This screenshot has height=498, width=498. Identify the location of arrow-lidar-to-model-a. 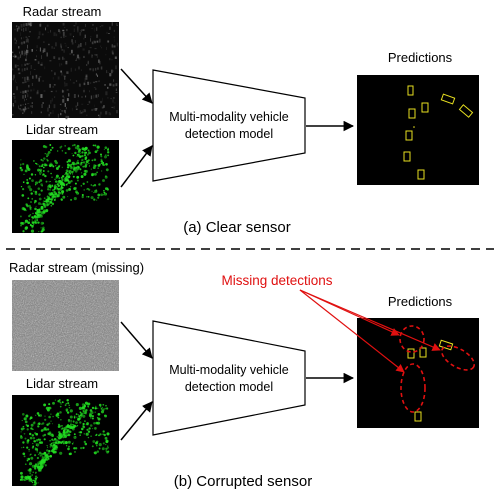
(136, 166).